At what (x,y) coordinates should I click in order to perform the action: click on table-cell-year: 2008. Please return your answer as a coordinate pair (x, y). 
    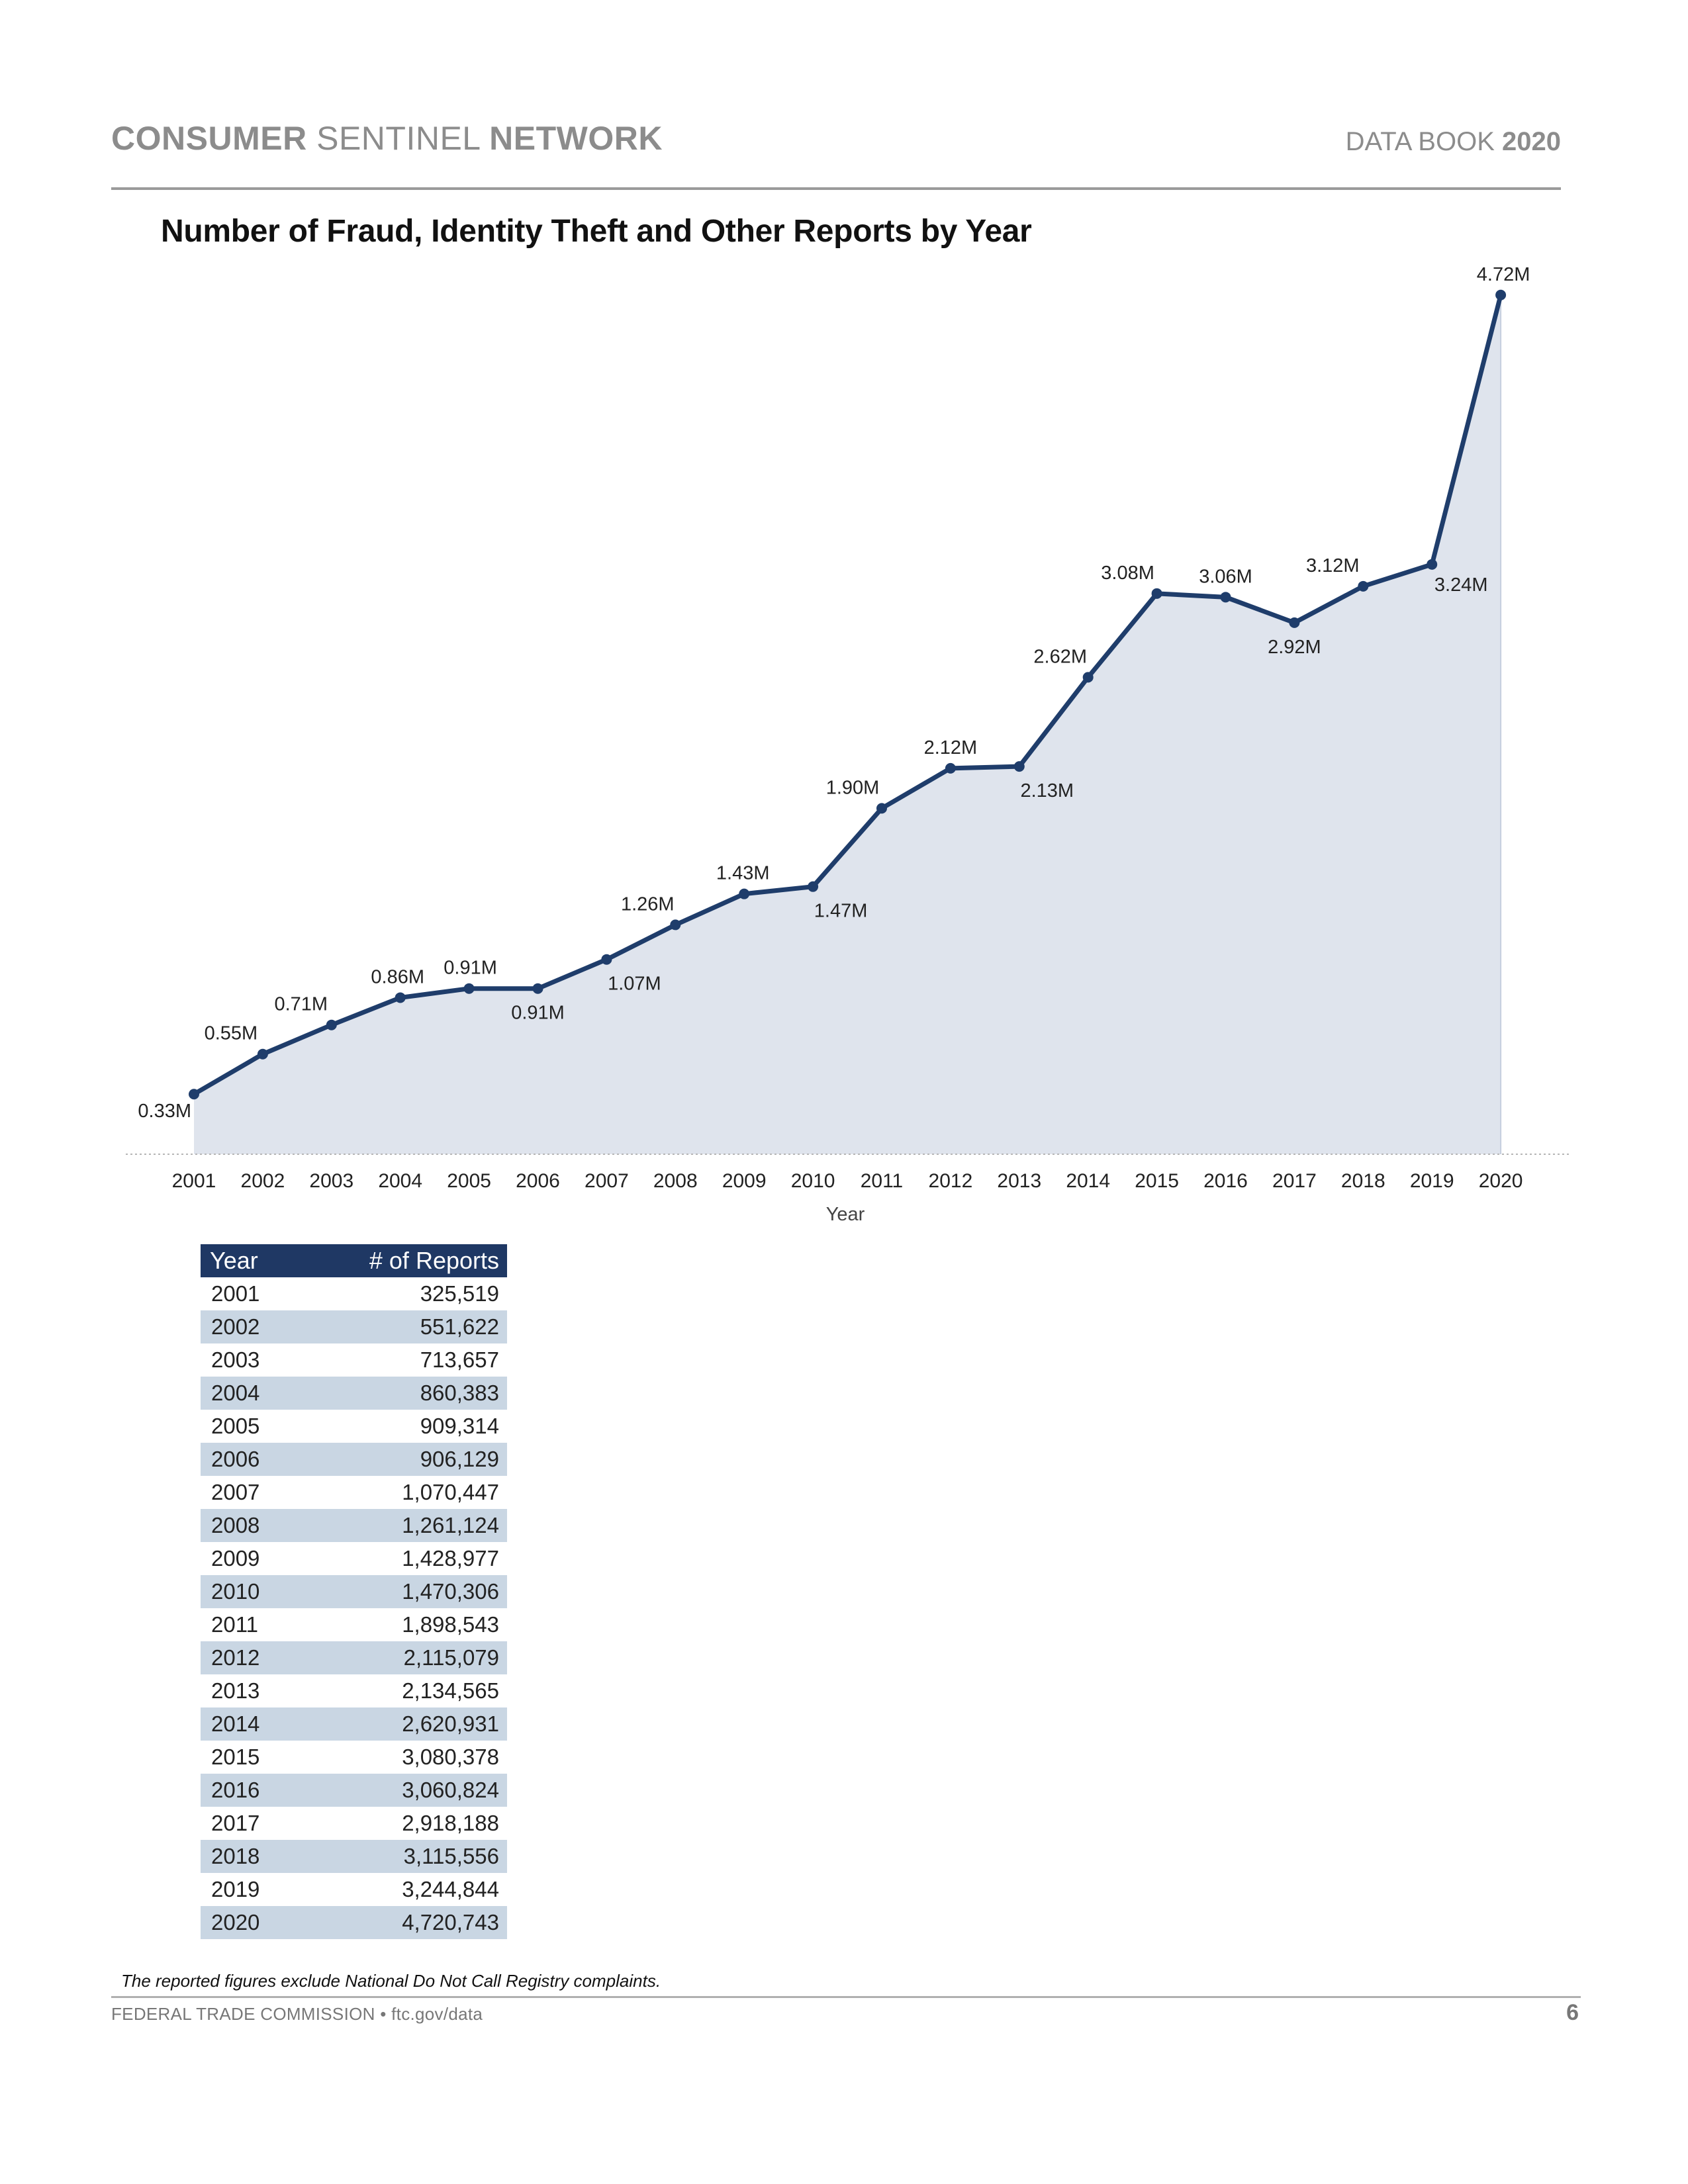
    Looking at the image, I should click on (235, 1525).